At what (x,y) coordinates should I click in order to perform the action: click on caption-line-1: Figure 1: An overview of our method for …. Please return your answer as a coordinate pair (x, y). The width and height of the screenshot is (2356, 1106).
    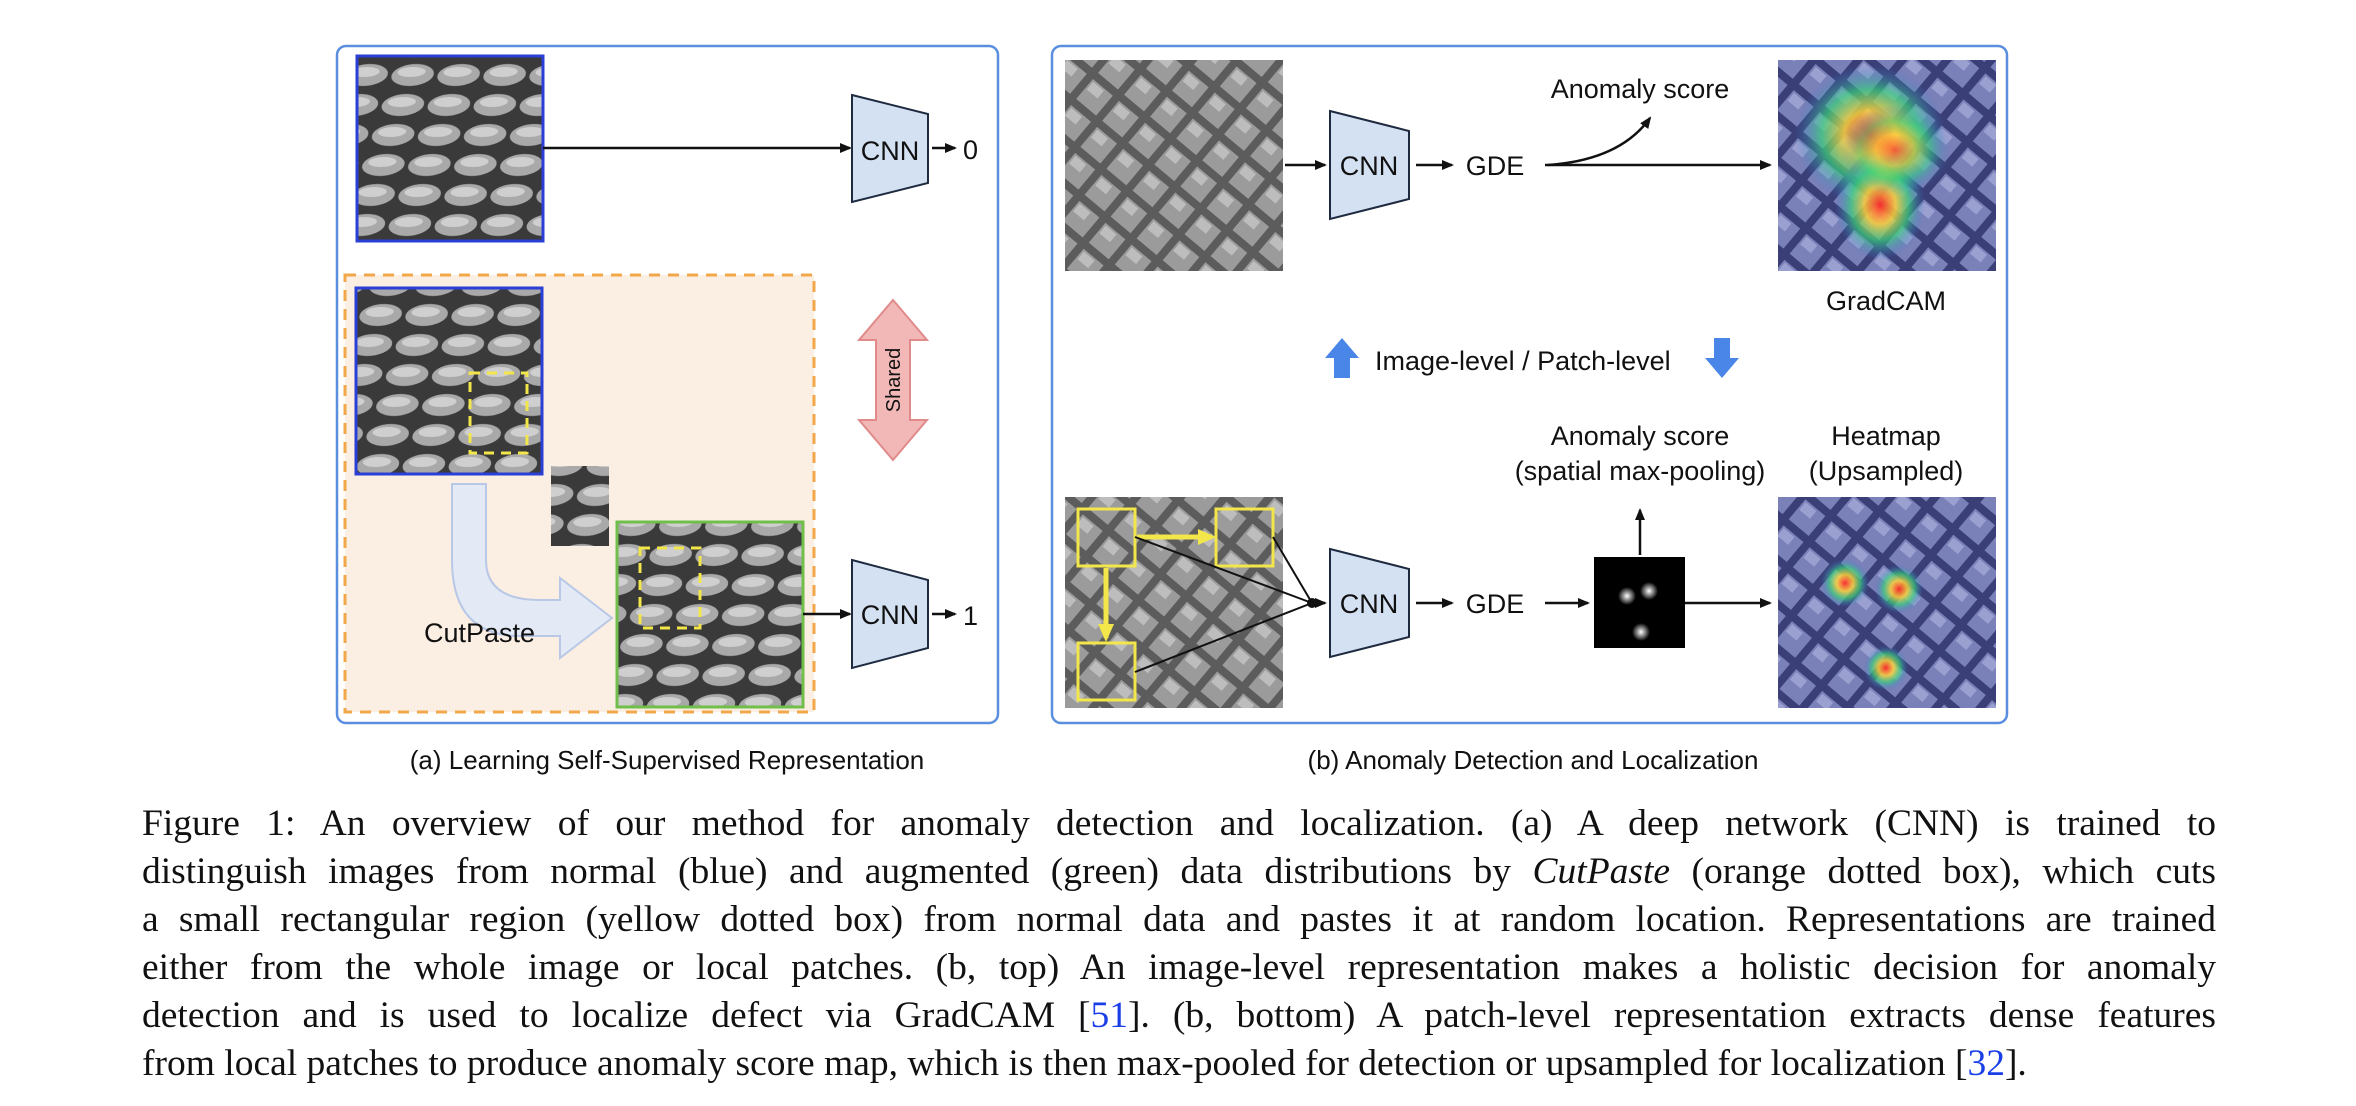
    Looking at the image, I should click on (1179, 823).